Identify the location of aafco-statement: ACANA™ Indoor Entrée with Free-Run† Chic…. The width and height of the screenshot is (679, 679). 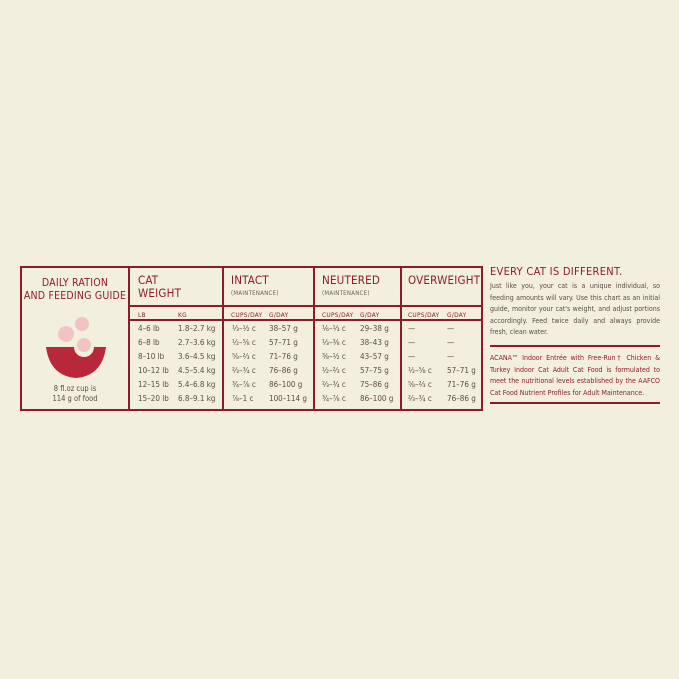
(575, 375).